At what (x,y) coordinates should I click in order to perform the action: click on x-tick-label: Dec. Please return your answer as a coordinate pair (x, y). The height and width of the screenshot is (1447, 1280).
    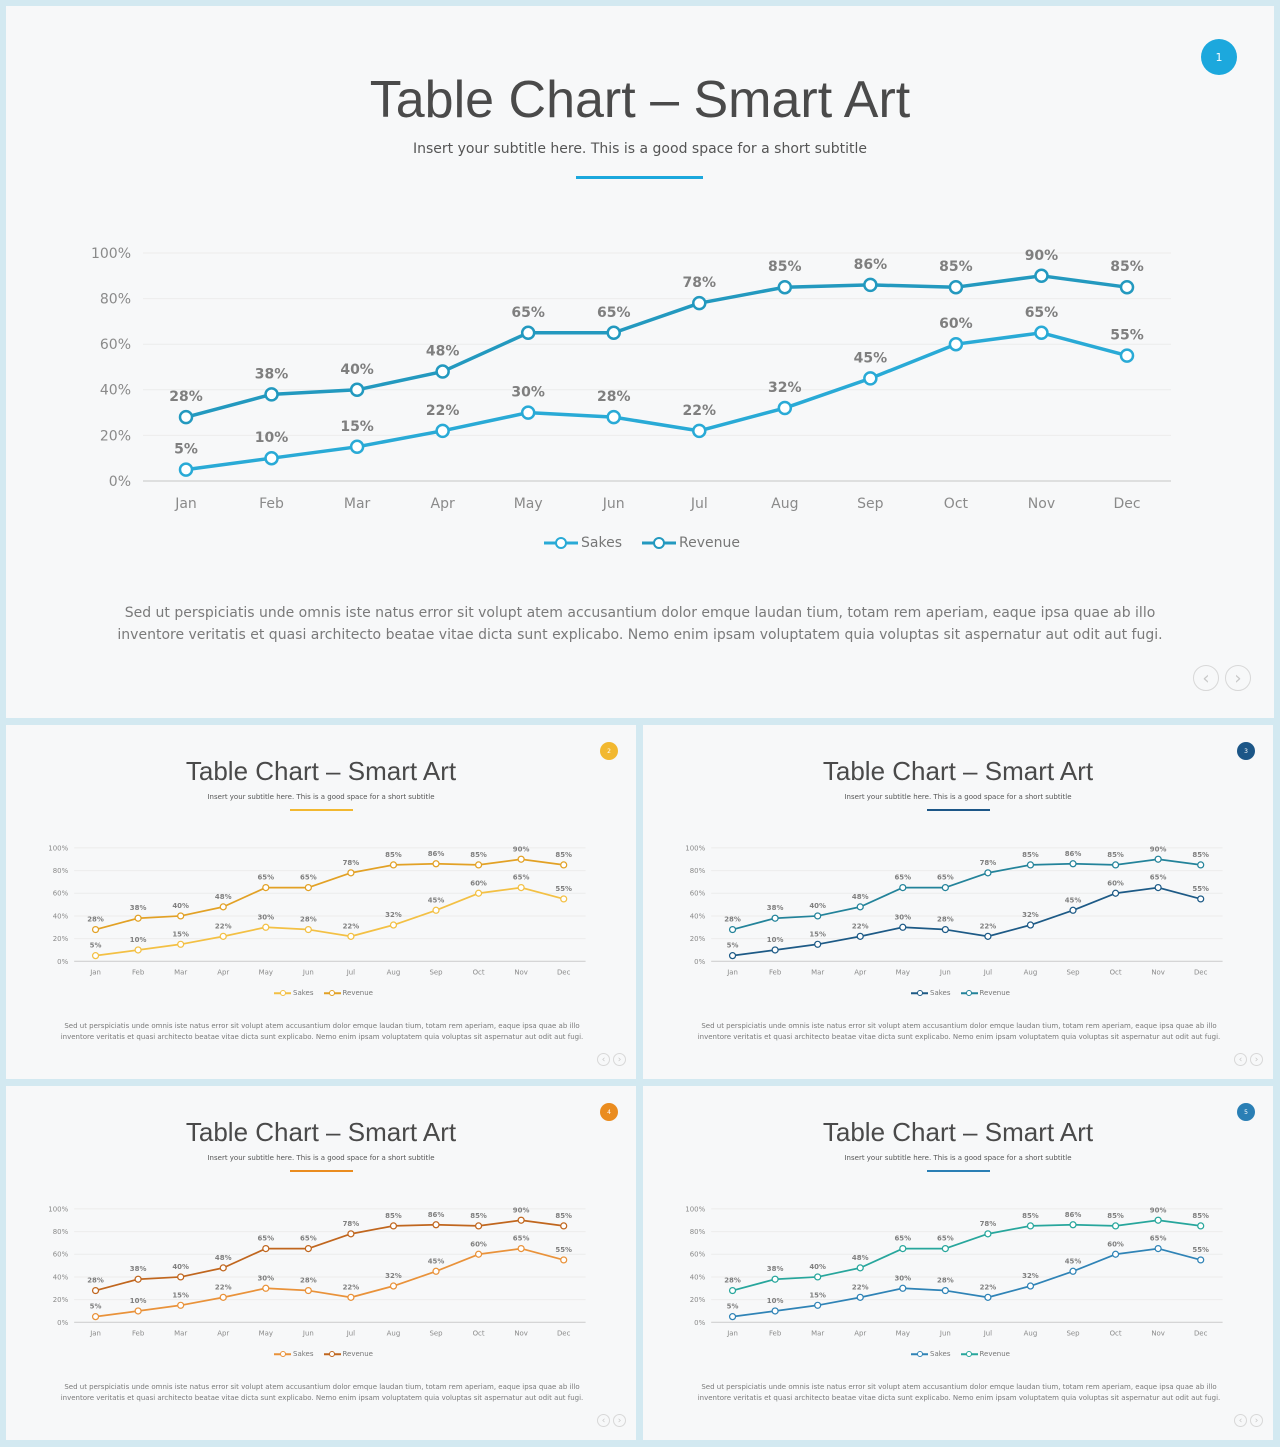
    Looking at the image, I should click on (564, 973).